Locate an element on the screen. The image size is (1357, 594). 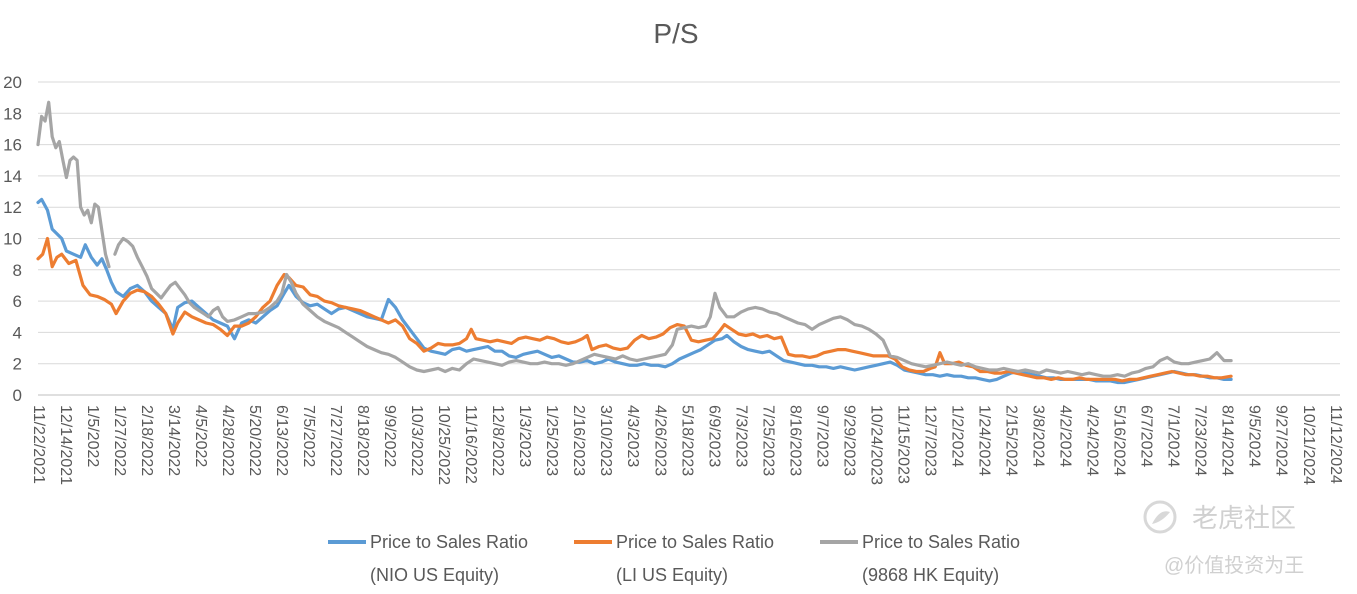
y-tick-label: 0 is located at coordinates (17, 395).